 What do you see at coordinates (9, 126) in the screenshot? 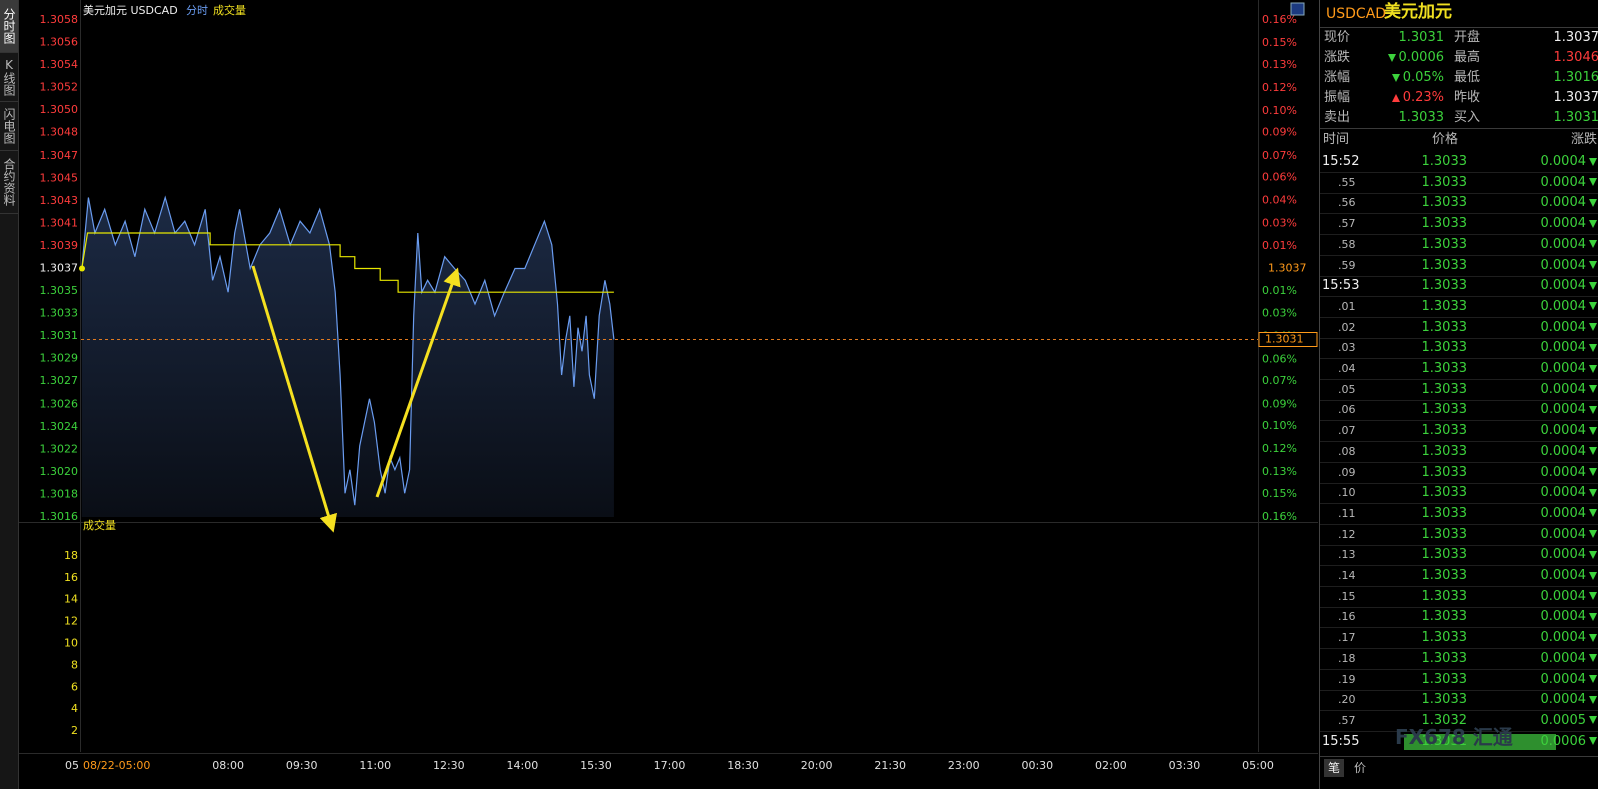
I see `tab-flash: 闪电图` at bounding box center [9, 126].